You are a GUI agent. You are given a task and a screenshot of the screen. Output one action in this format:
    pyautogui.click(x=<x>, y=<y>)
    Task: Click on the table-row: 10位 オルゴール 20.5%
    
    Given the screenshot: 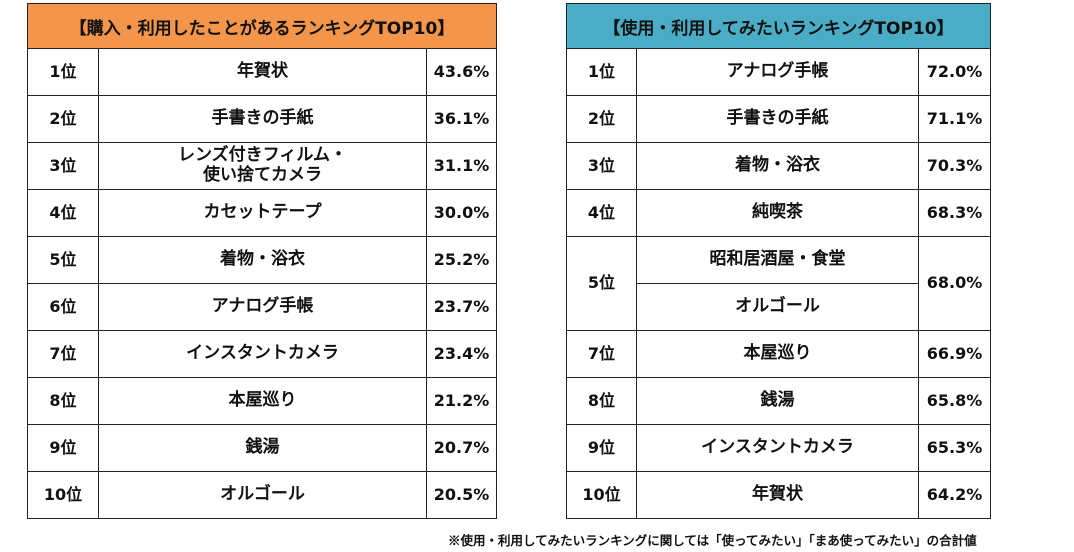 What is the action you would take?
    pyautogui.click(x=262, y=495)
    